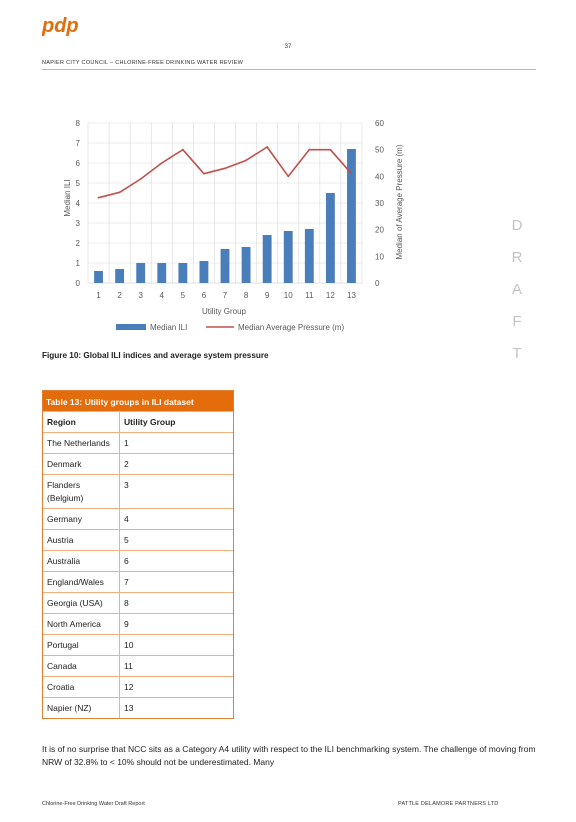 The image size is (576, 822). I want to click on y2-tick-label: 40, so click(379, 176).